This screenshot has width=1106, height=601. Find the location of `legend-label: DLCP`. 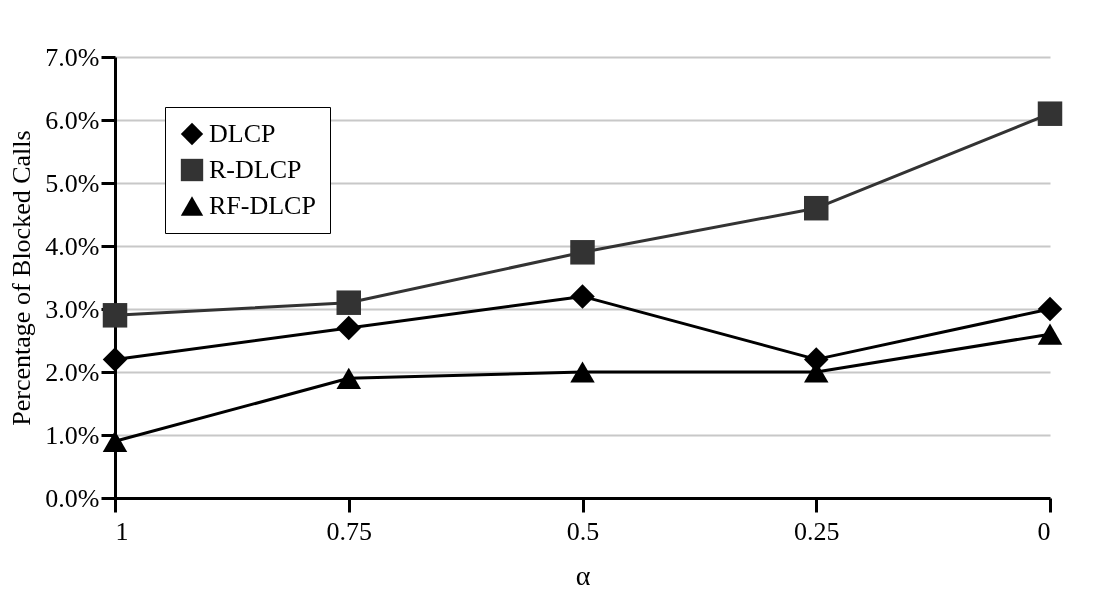

legend-label: DLCP is located at coordinates (242, 133).